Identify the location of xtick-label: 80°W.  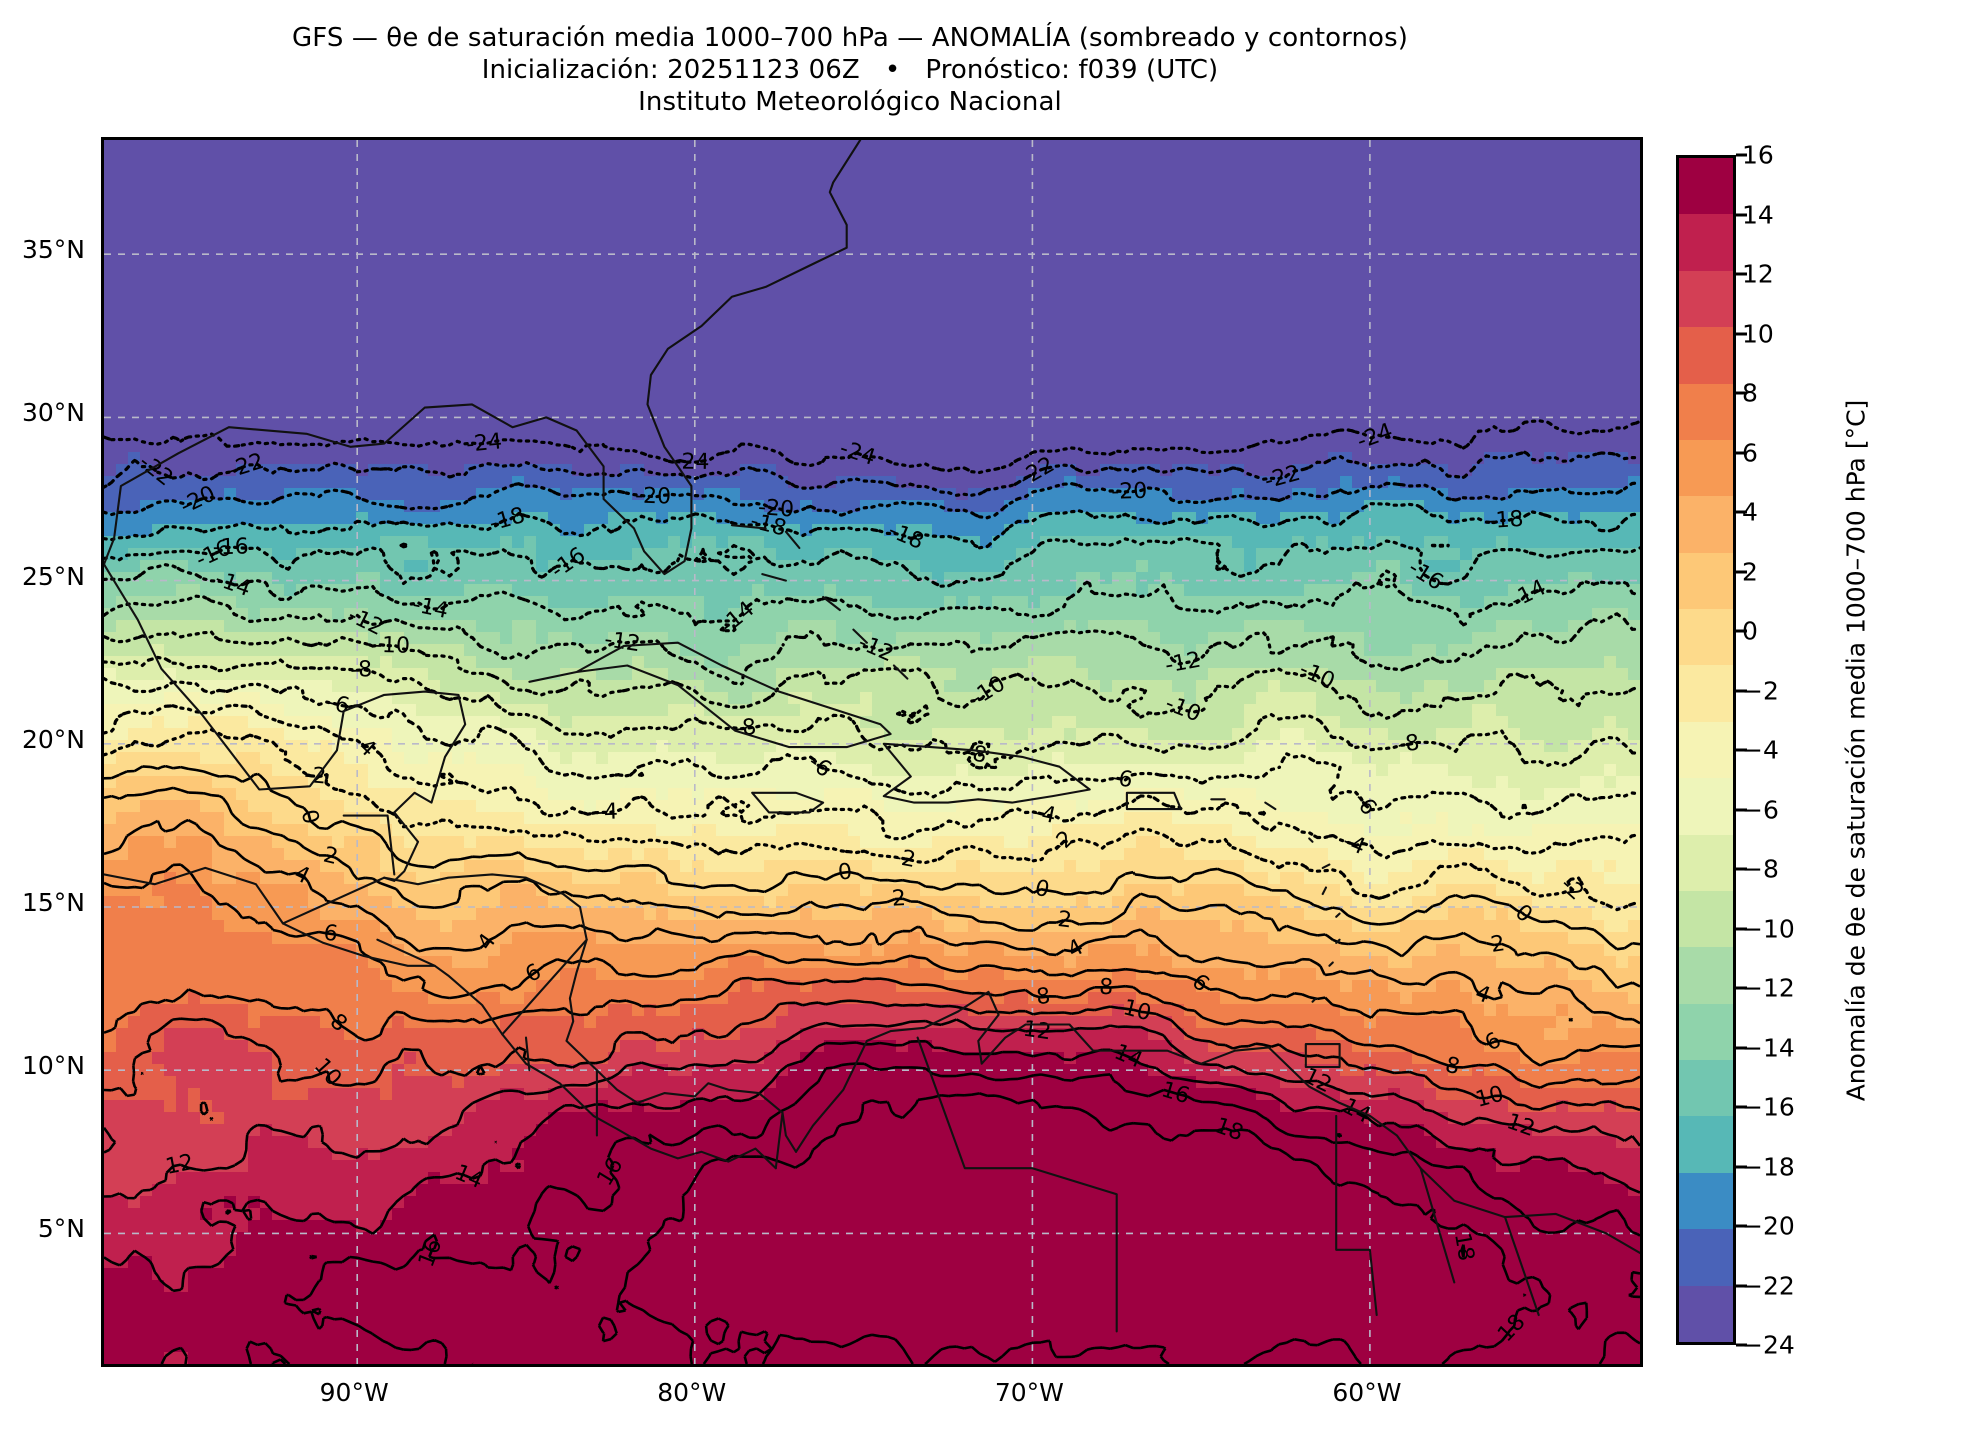
(692, 1392).